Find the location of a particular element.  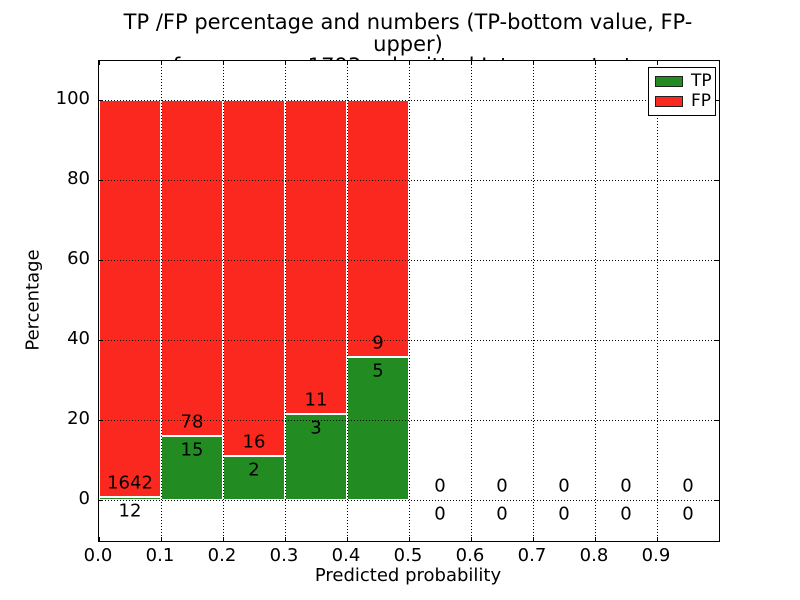

x-tick-label: 0.1 is located at coordinates (160, 555).